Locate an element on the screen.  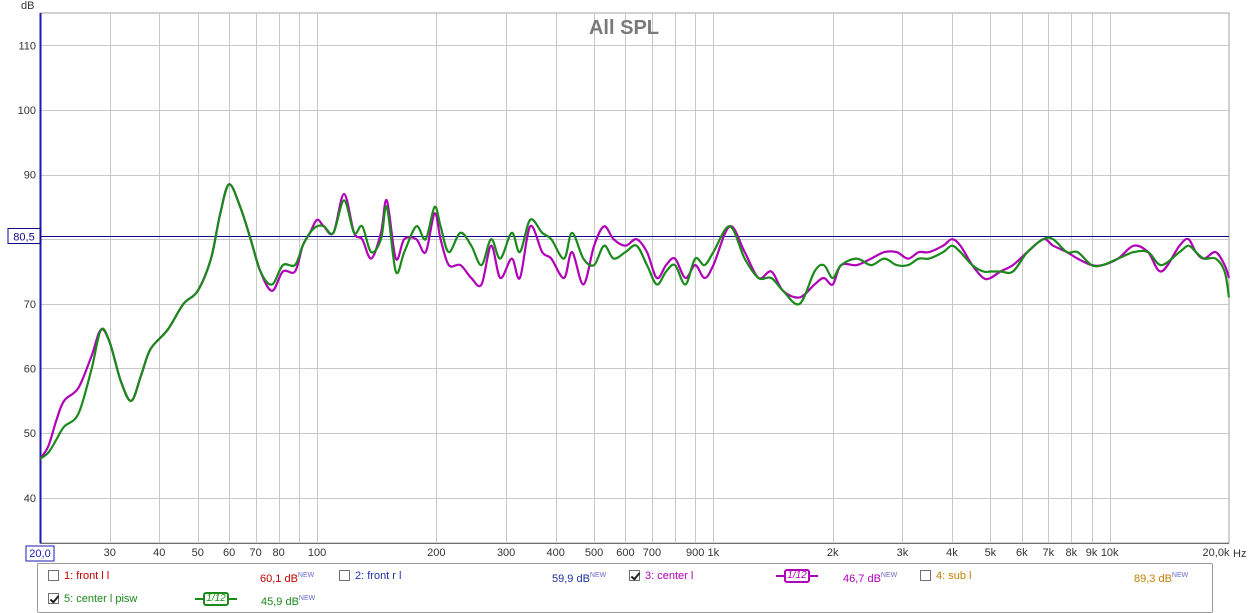
x-tick-label: 30 is located at coordinates (110, 553).